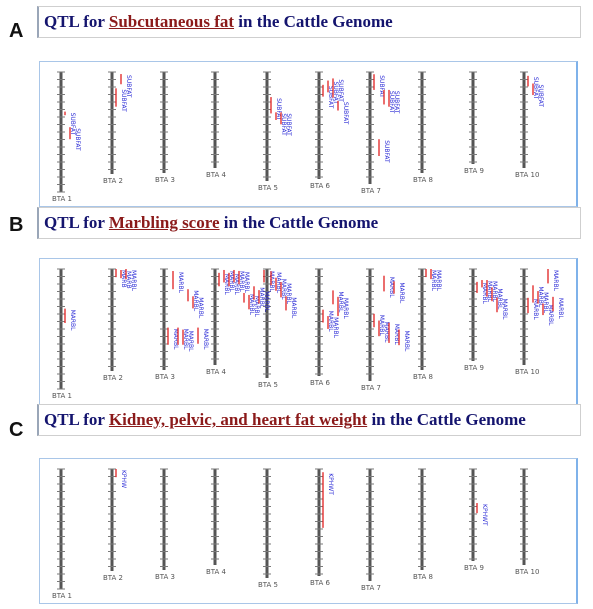  What do you see at coordinates (164, 222) in the screenshot?
I see `panel-b-trait-link: Marbling score` at bounding box center [164, 222].